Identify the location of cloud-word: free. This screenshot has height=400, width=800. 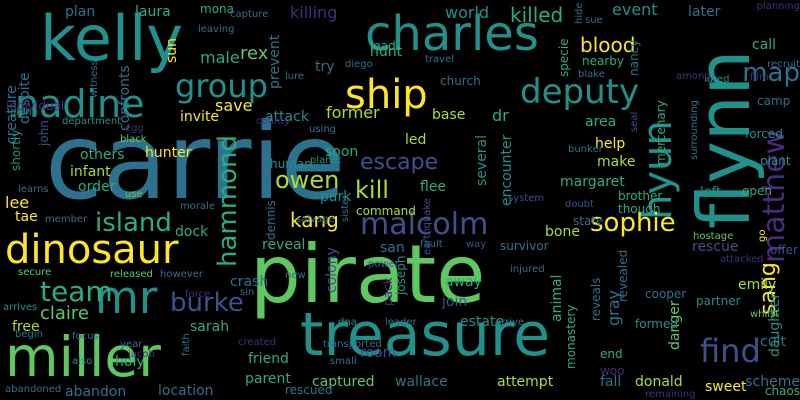
(26, 327).